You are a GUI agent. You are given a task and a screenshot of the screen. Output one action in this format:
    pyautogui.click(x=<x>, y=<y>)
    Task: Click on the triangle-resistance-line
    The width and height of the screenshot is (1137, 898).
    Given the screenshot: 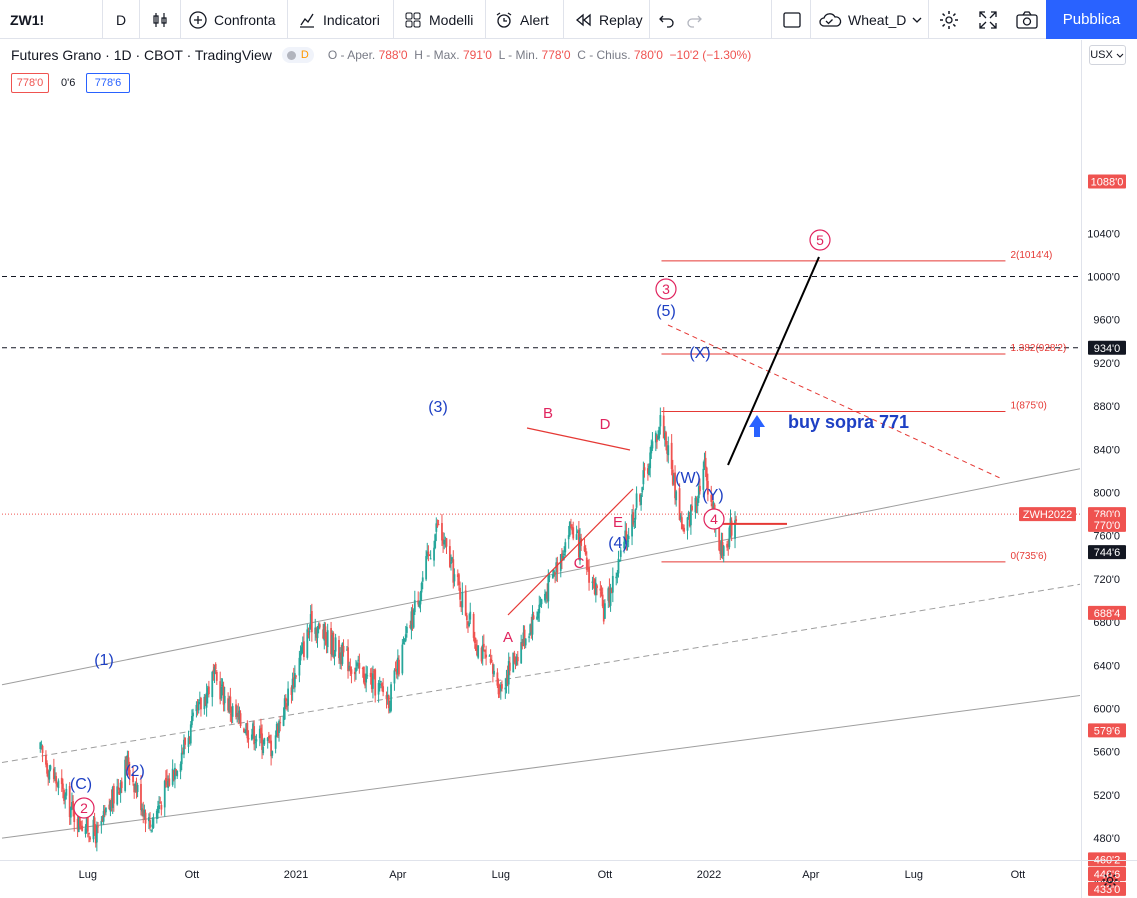 What is the action you would take?
    pyautogui.click(x=578, y=439)
    